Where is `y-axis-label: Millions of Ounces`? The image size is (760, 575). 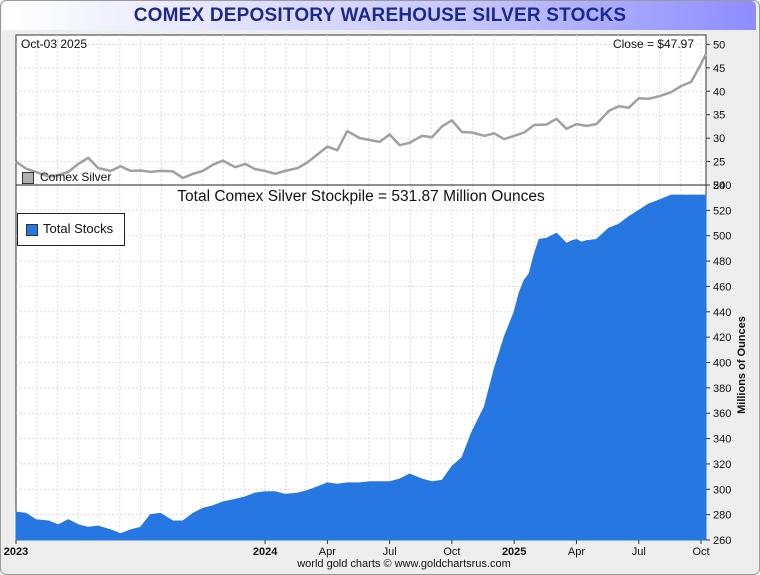
y-axis-label: Millions of Ounces is located at coordinates (742, 365).